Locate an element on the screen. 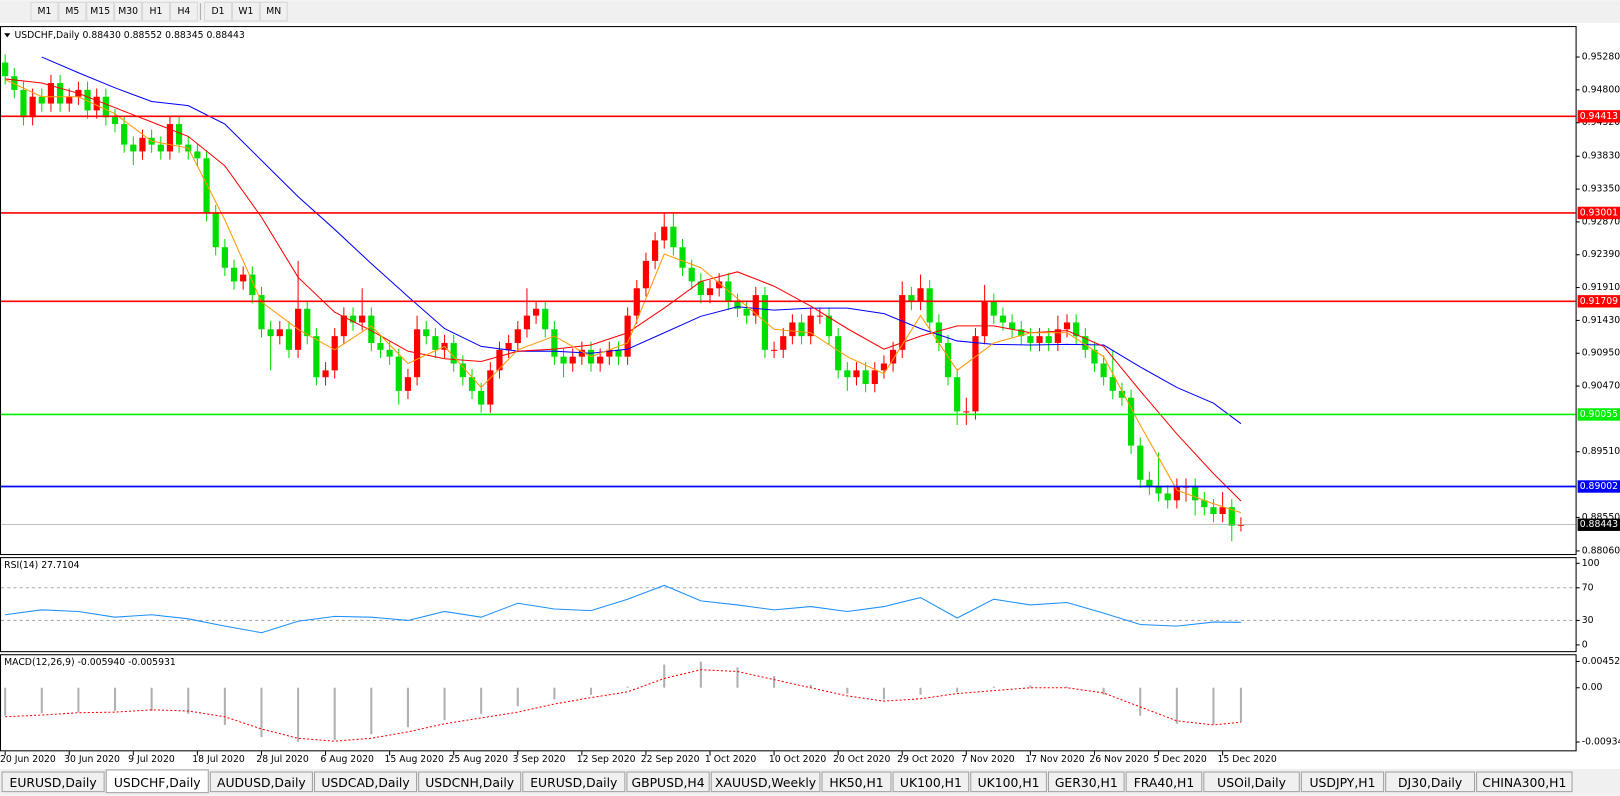 Image resolution: width=1620 pixels, height=796 pixels. timeframe-label: M15 is located at coordinates (100, 11).